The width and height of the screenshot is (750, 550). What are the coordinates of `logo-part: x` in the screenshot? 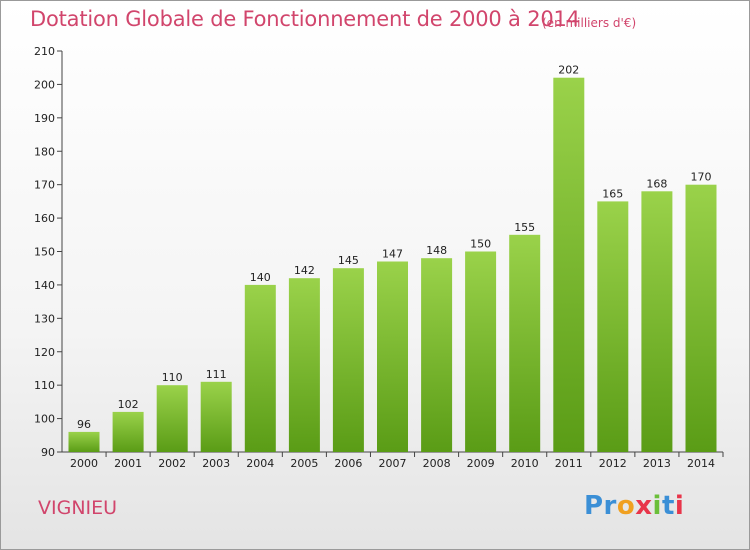 It's located at (644, 506).